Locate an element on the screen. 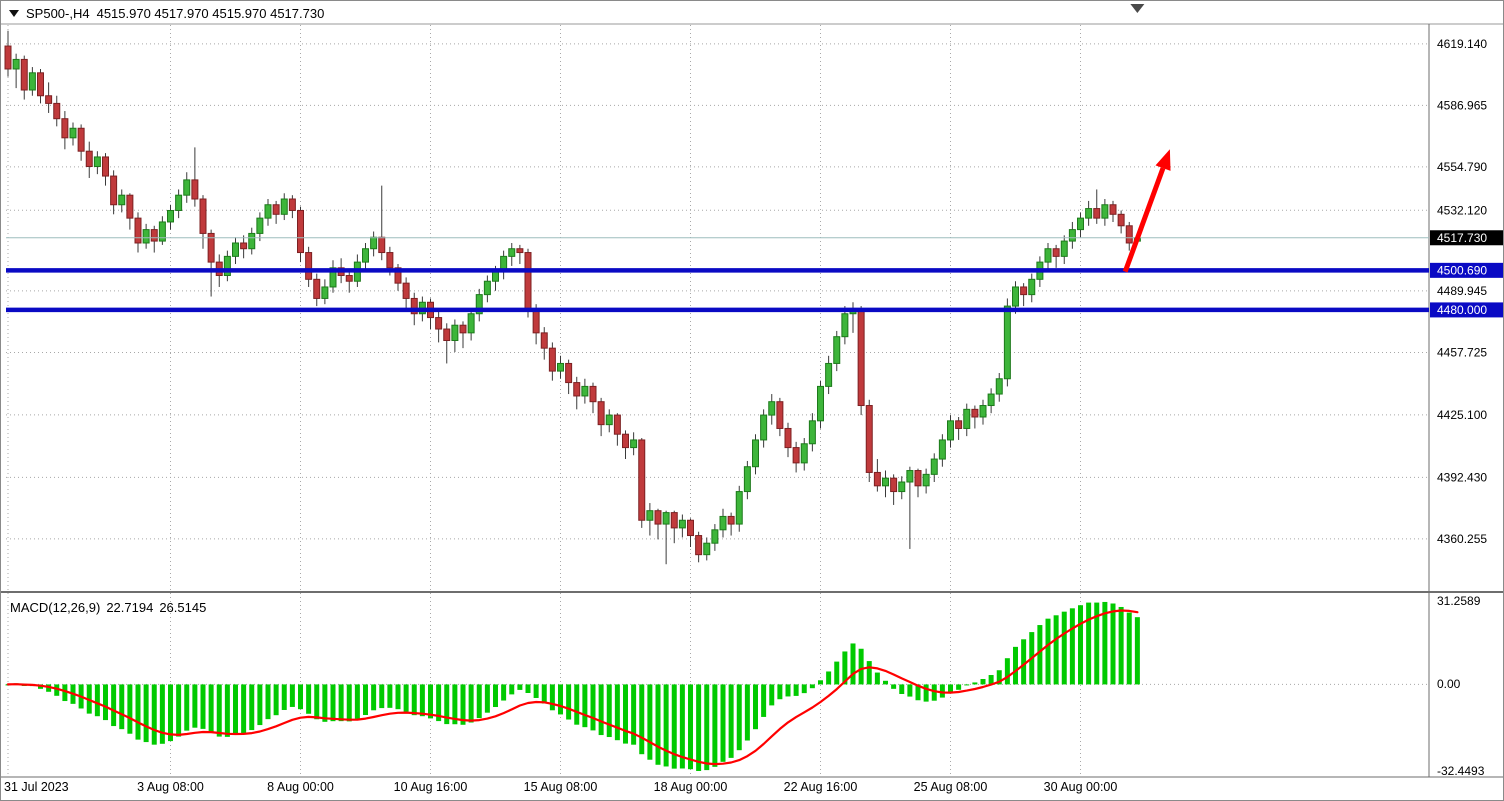  trend-arrow-head is located at coordinates (1163, 160).